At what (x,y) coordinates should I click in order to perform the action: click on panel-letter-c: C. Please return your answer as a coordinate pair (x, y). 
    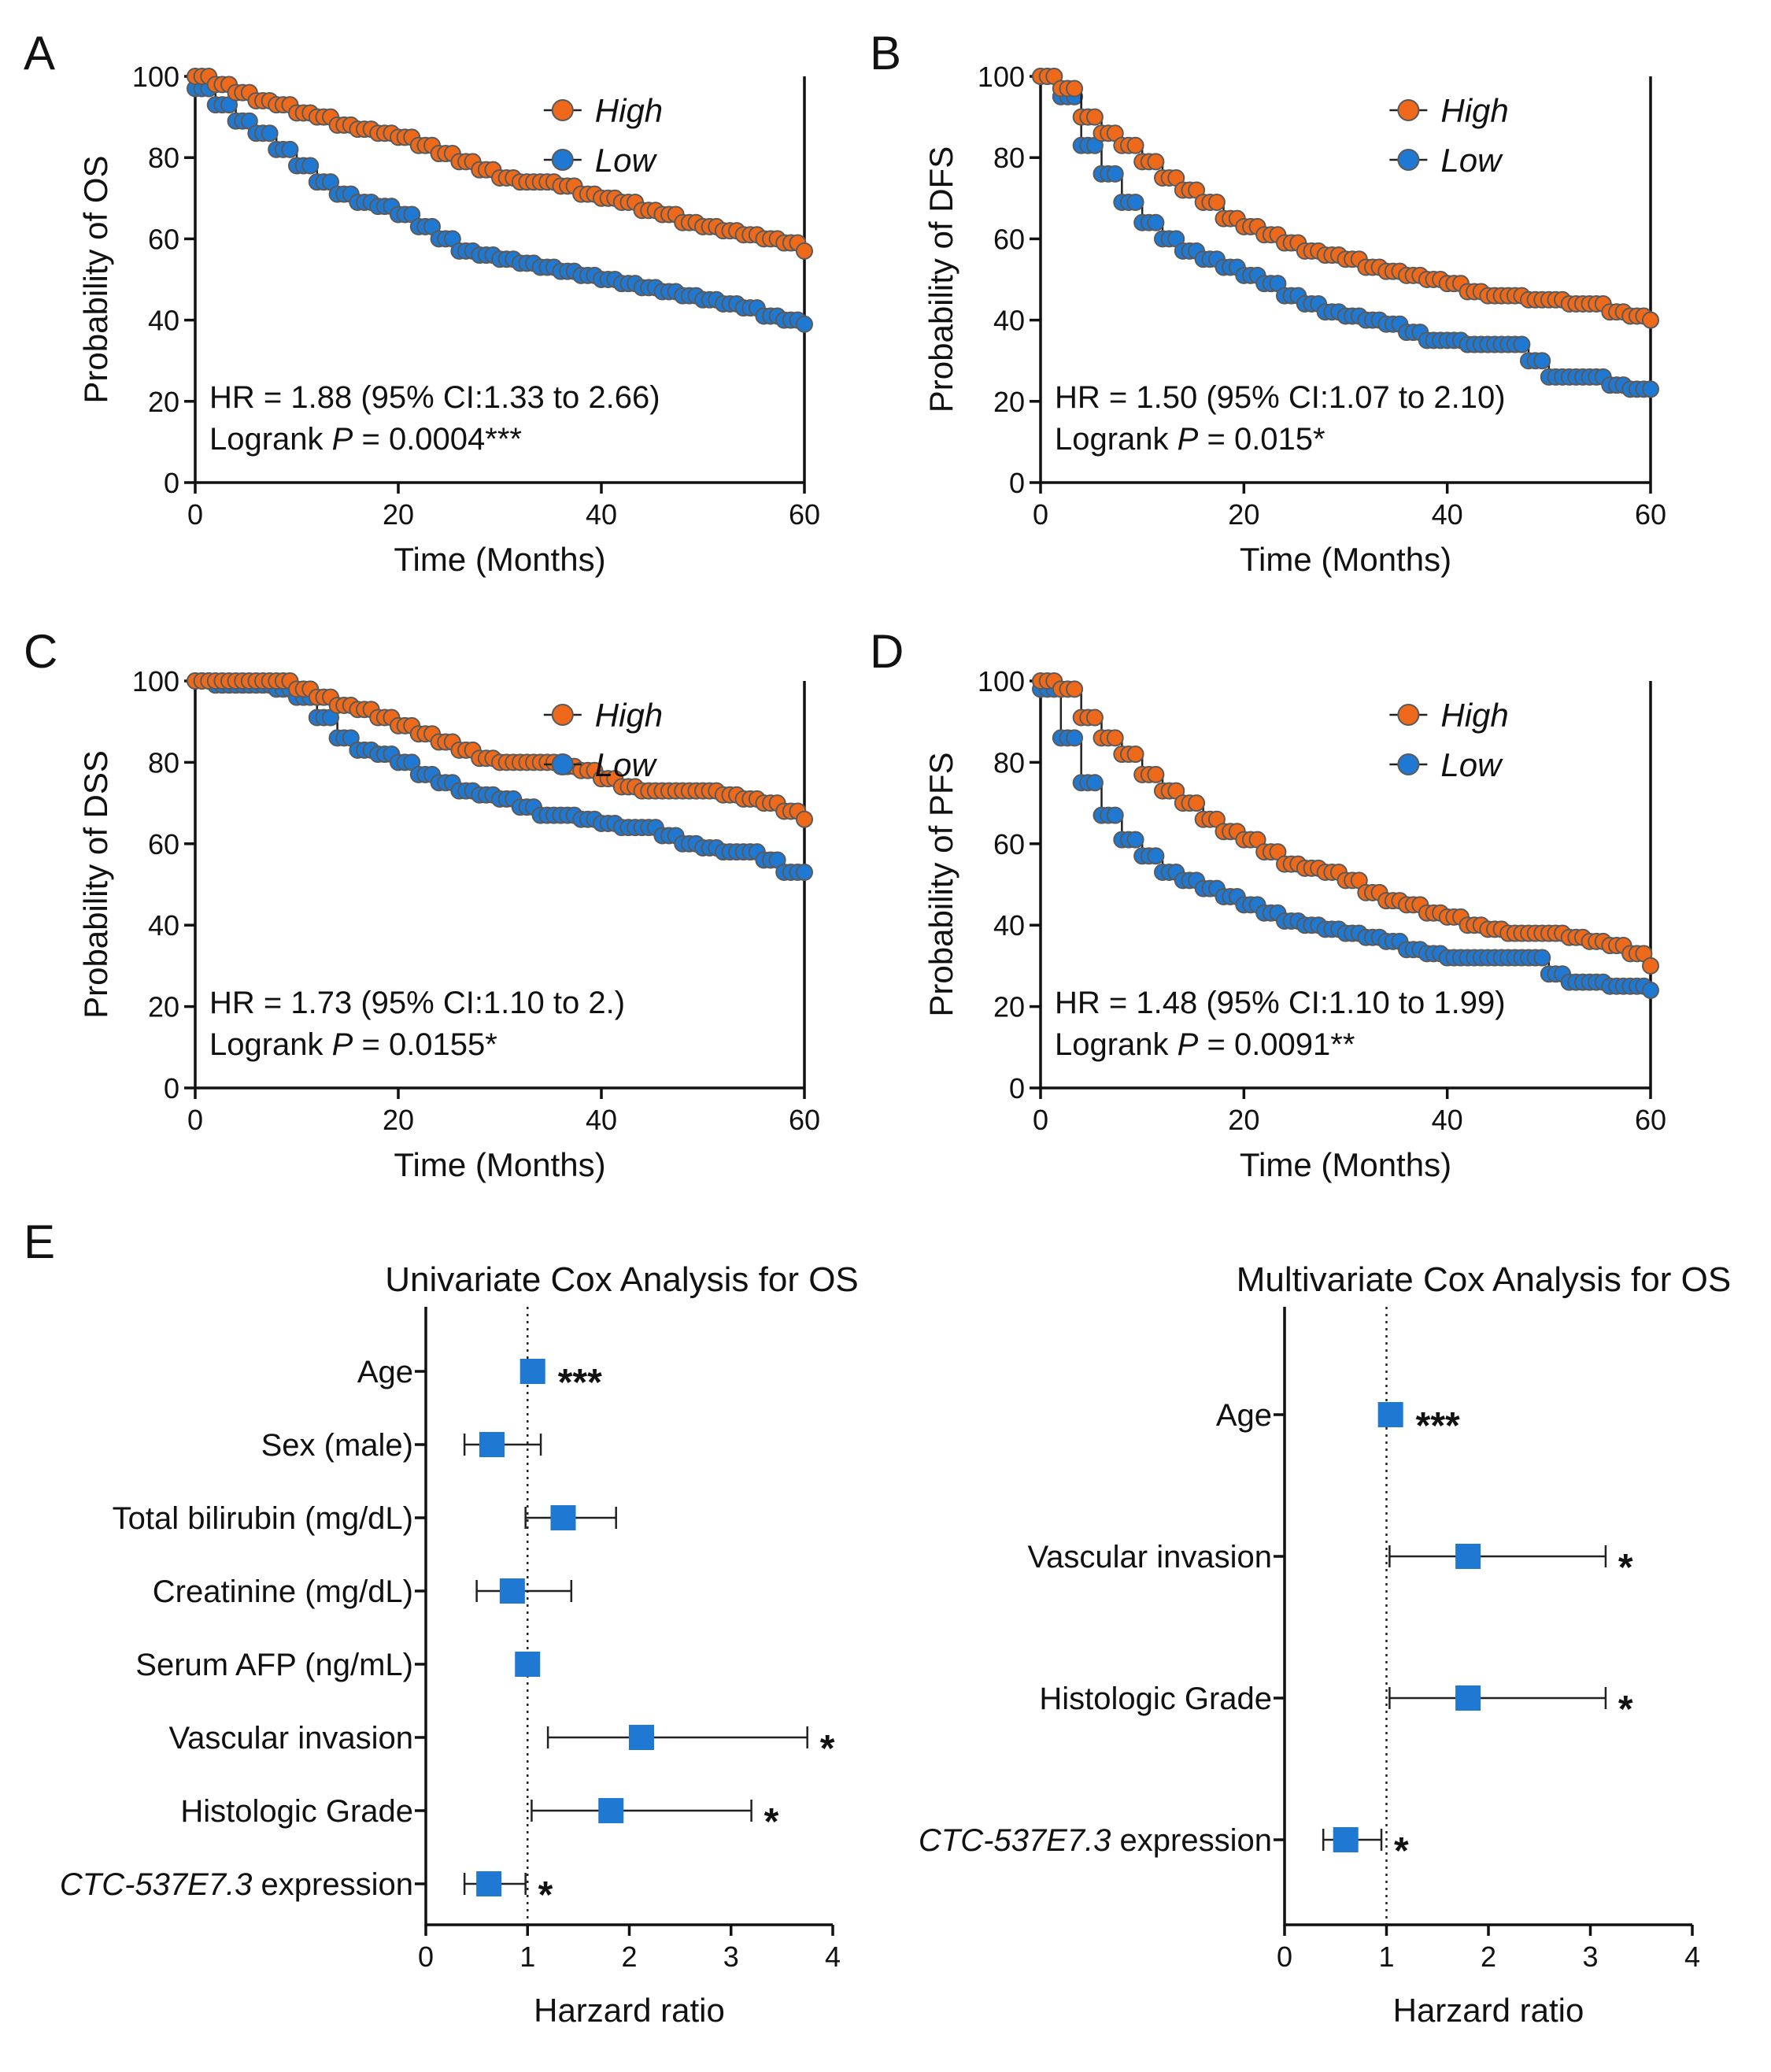
    Looking at the image, I should click on (40, 651).